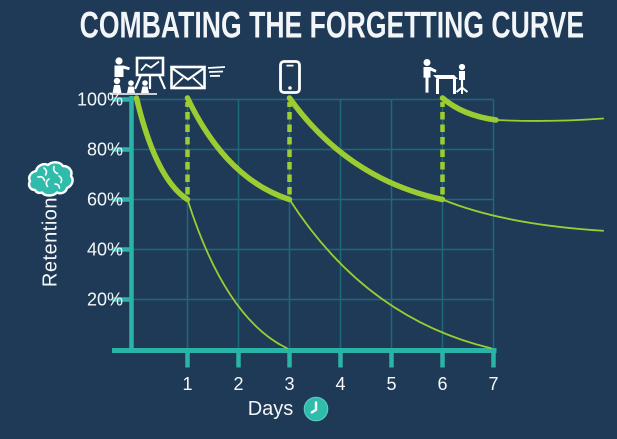 This screenshot has height=439, width=617. What do you see at coordinates (493, 384) in the screenshot?
I see `x-tick-label: 7` at bounding box center [493, 384].